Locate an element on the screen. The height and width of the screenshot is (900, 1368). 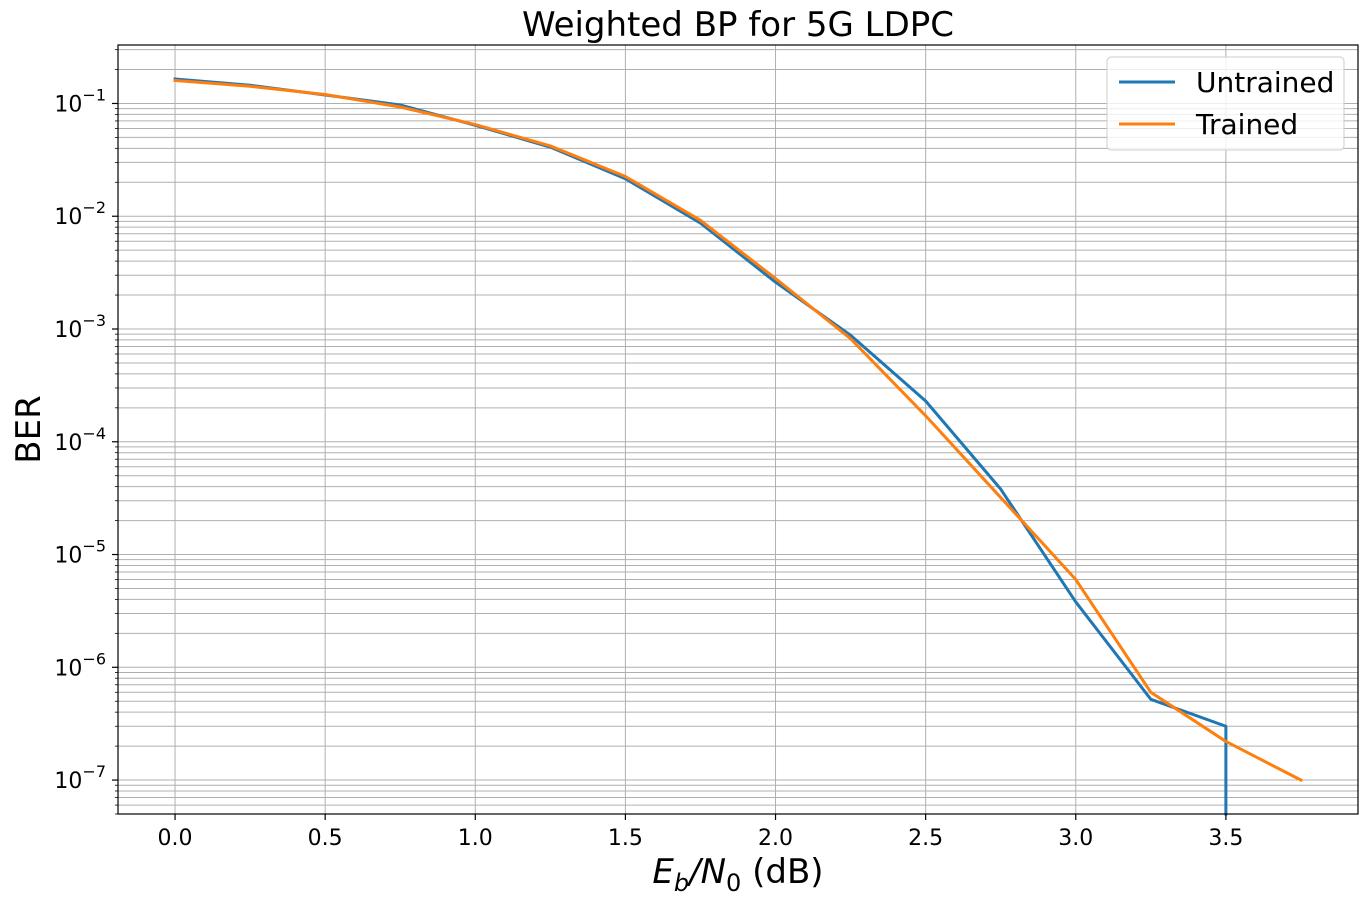
x-axis-label-main: E is located at coordinates (663, 872).